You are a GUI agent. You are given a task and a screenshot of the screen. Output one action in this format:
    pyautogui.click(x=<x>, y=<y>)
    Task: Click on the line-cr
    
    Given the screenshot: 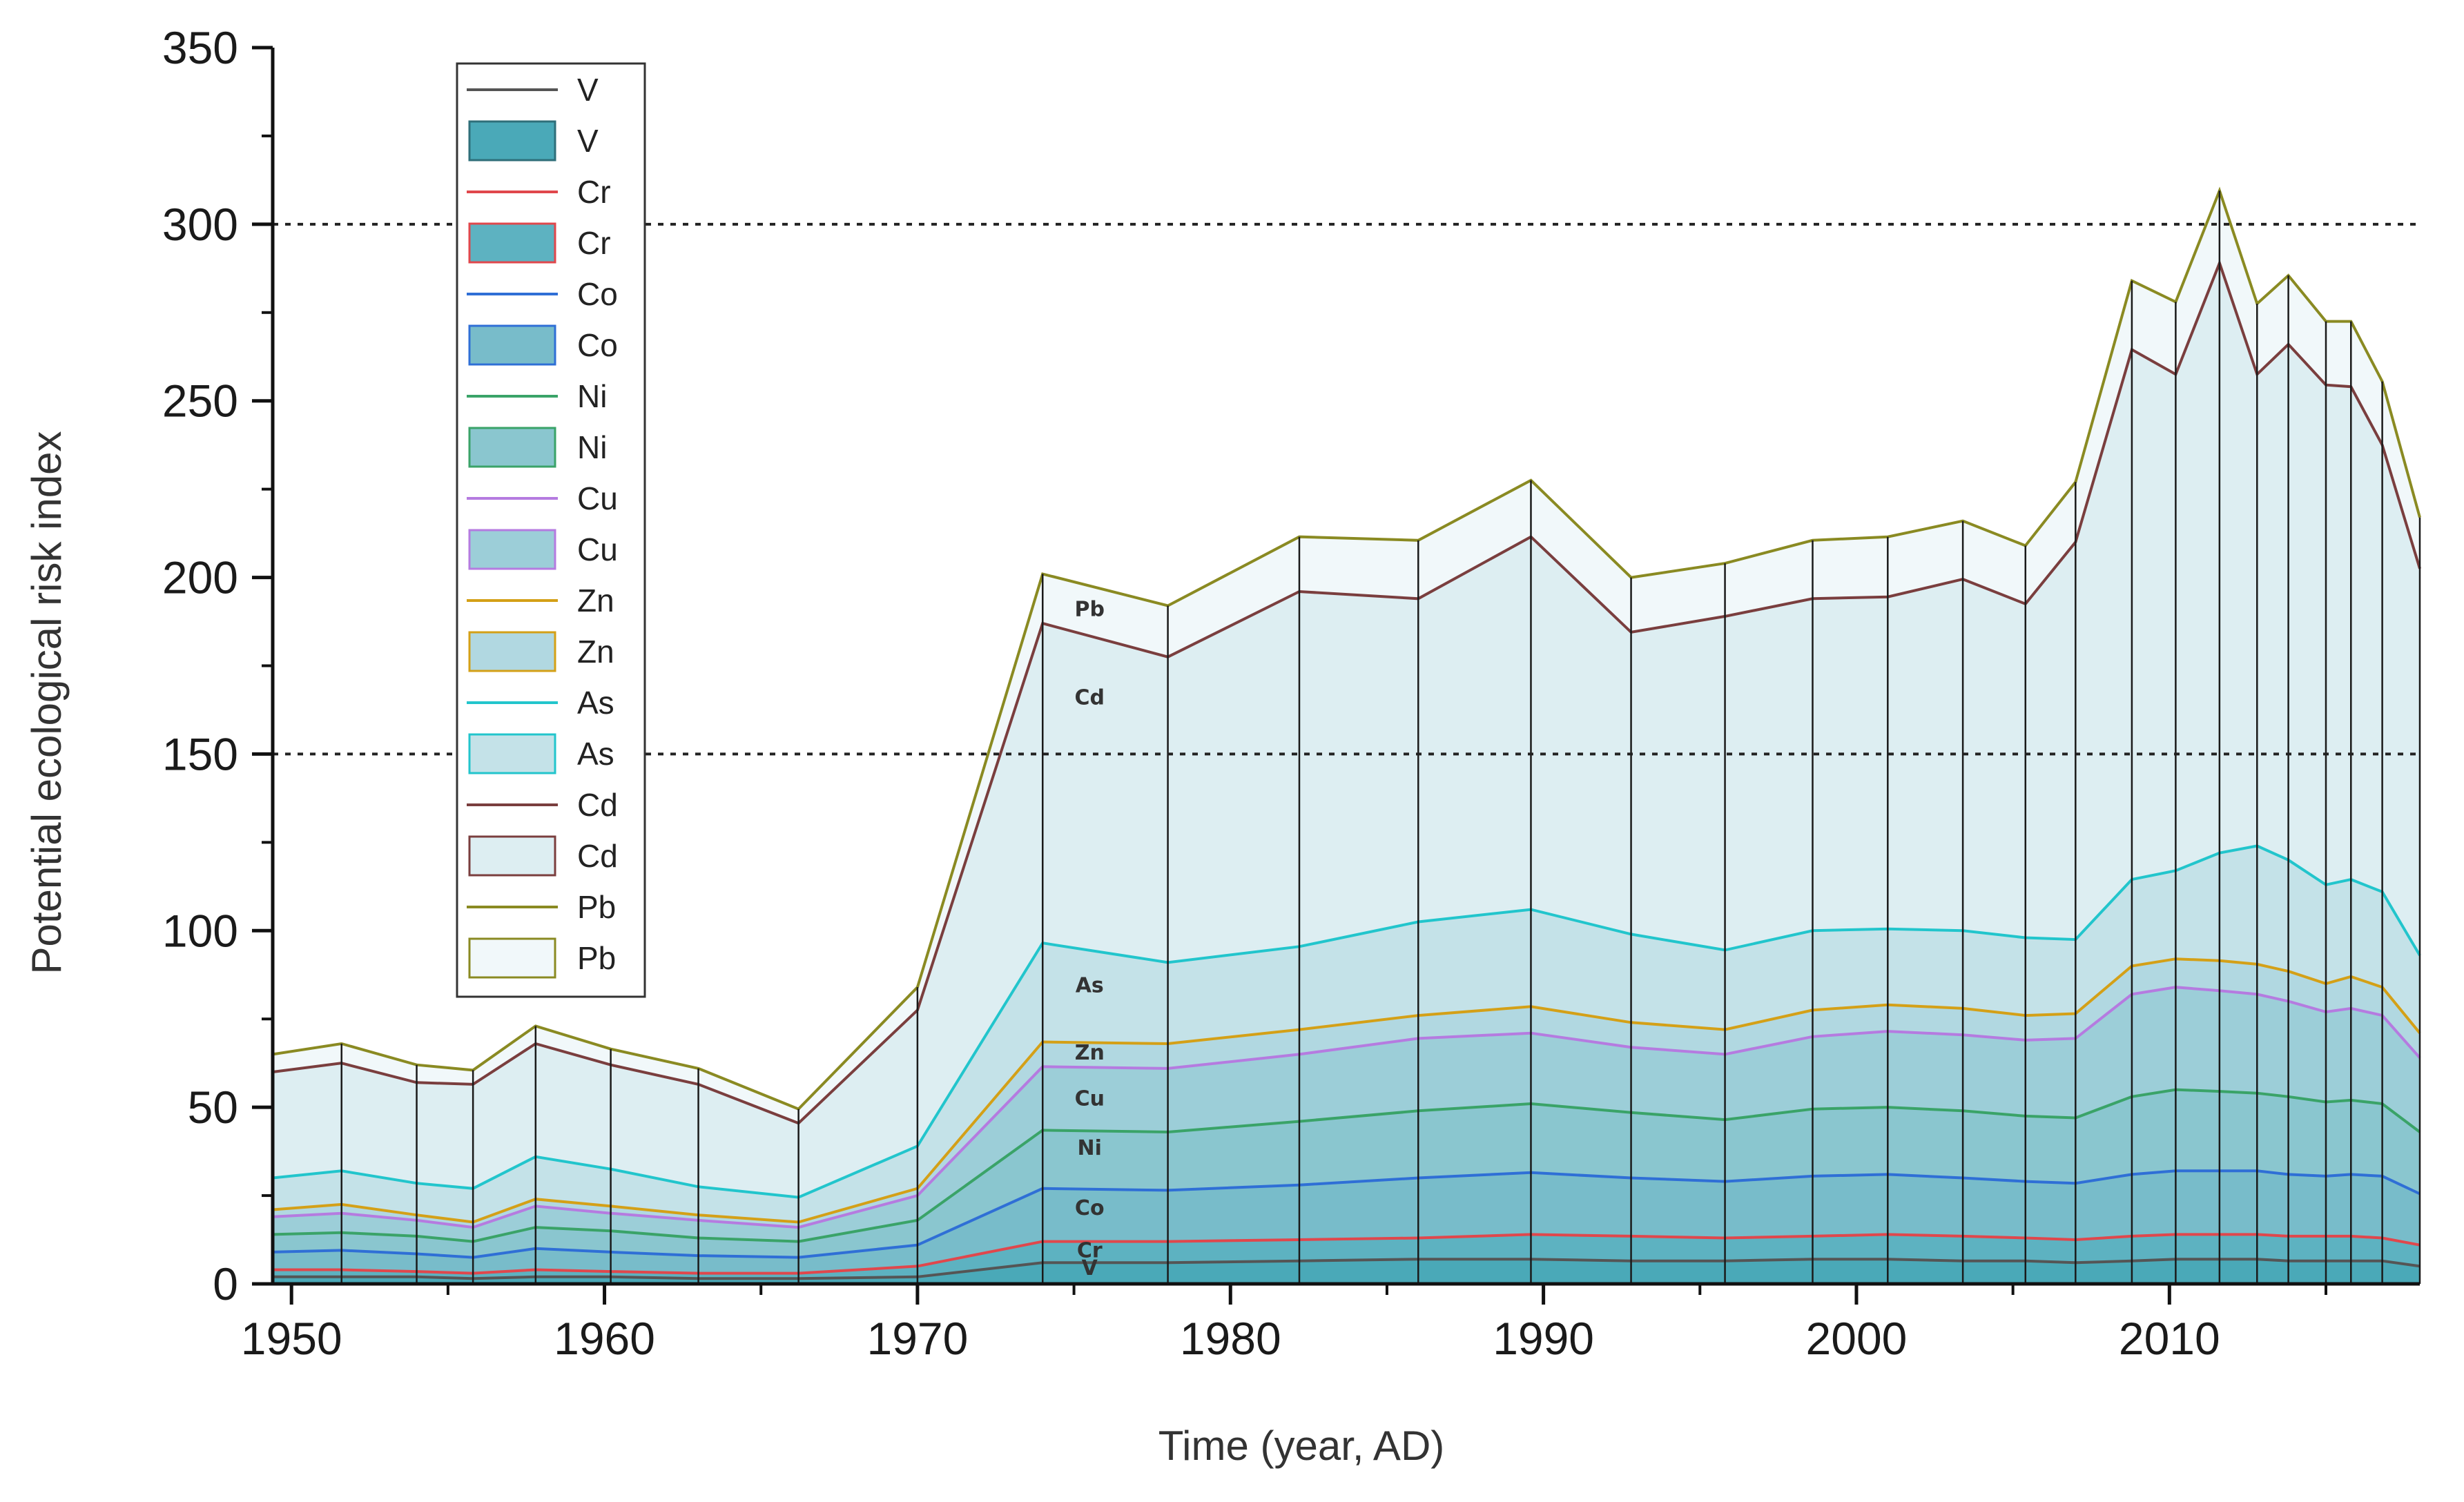 What is the action you would take?
    pyautogui.click(x=1347, y=1254)
    